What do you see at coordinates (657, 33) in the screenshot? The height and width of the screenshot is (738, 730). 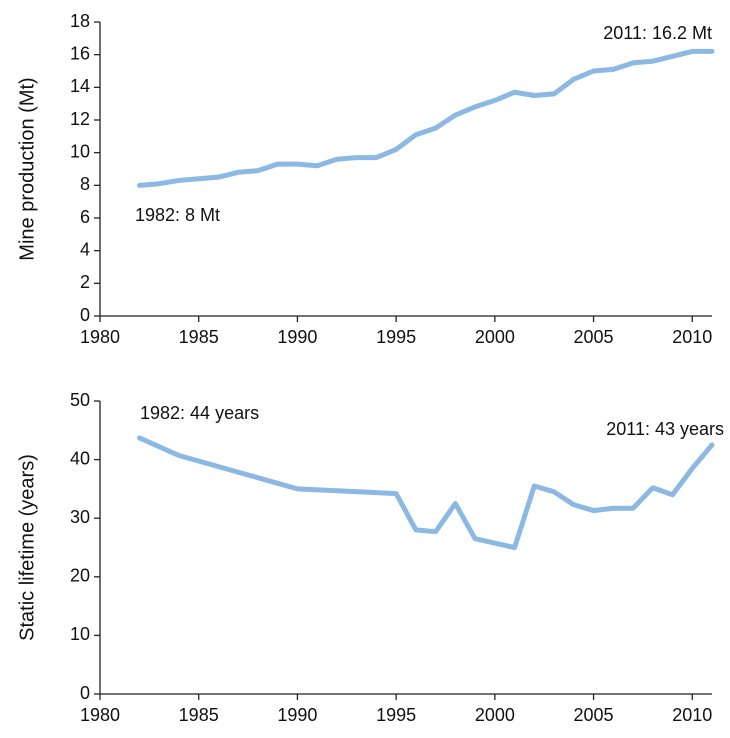 I see `annotation: 2011: 16.2 Mt` at bounding box center [657, 33].